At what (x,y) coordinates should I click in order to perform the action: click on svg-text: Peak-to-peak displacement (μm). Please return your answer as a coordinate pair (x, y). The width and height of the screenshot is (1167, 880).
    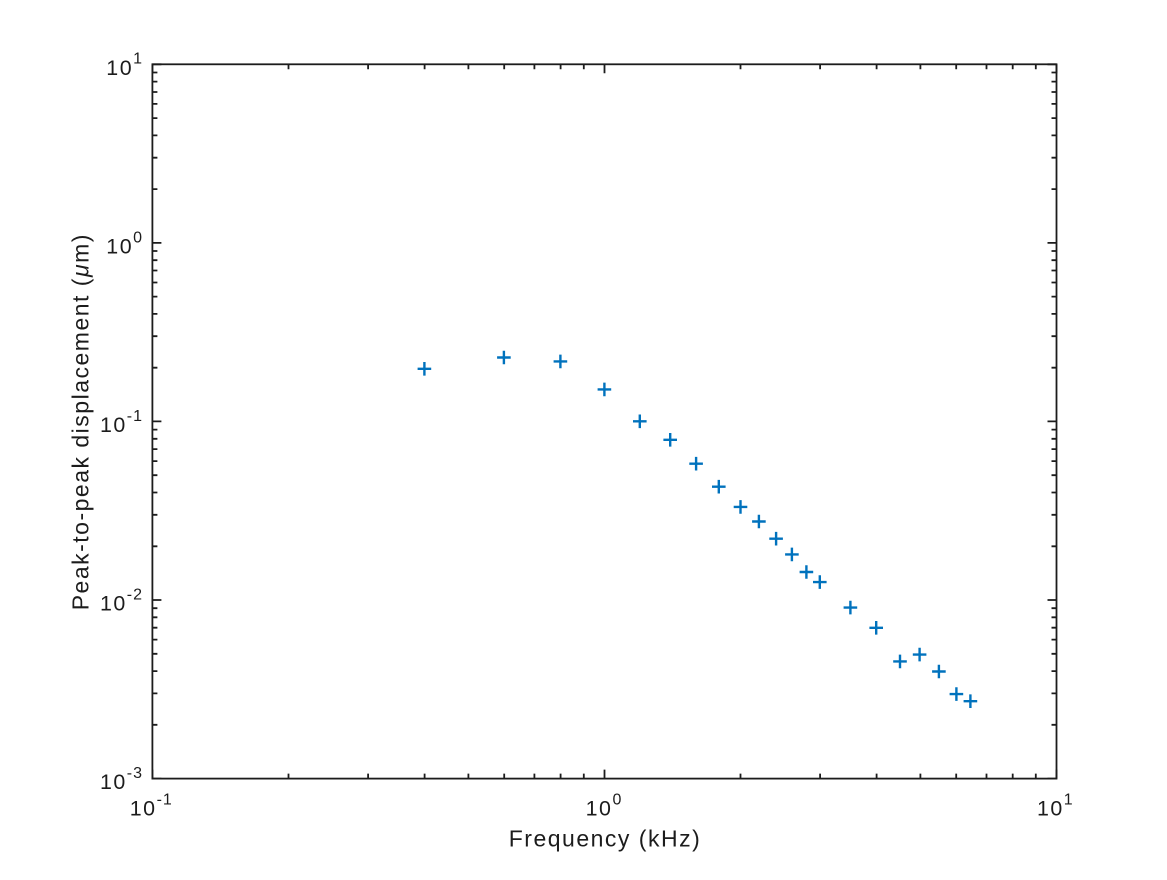
    Looking at the image, I should click on (81, 421).